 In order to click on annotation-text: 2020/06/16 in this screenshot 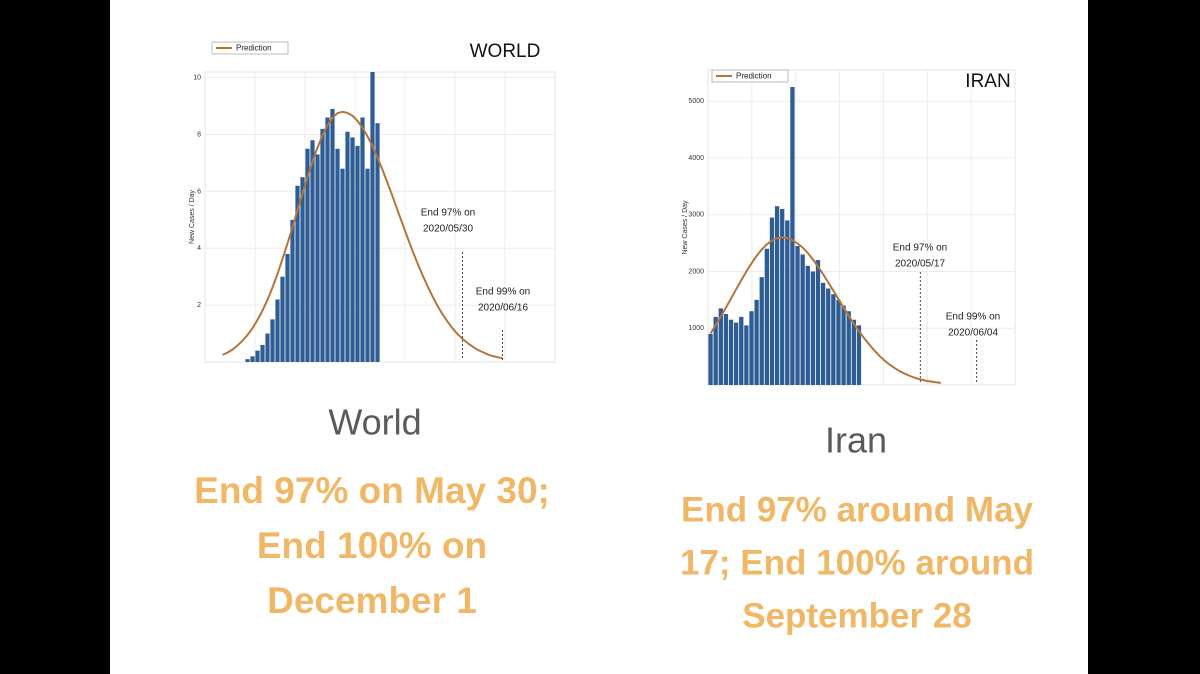, I will do `click(503, 308)`.